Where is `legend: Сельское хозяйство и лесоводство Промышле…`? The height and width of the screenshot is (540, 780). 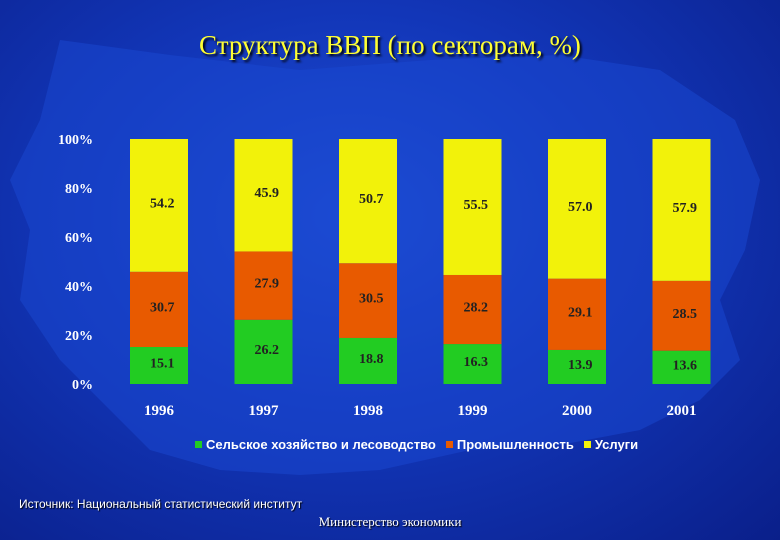
legend: Сельское хозяйство и лесоводство Промышле… is located at coordinates (418, 444).